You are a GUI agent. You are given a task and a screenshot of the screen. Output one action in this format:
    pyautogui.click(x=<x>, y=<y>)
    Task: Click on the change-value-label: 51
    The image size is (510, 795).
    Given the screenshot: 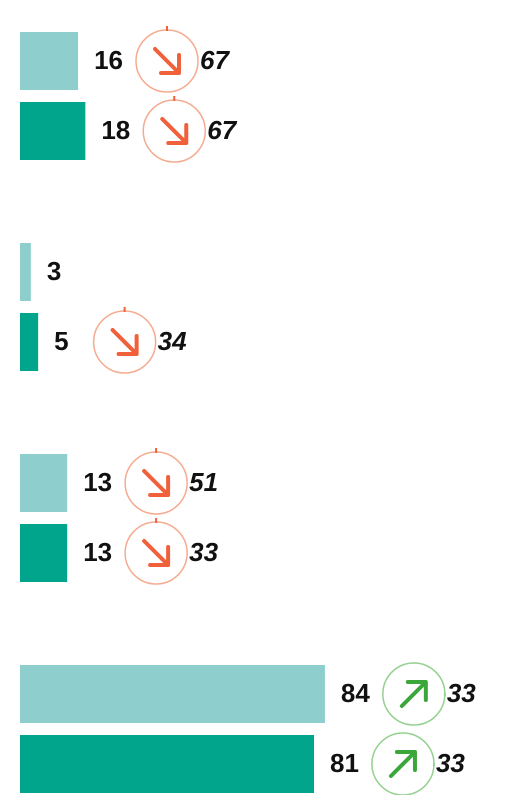 What is the action you would take?
    pyautogui.click(x=203, y=482)
    